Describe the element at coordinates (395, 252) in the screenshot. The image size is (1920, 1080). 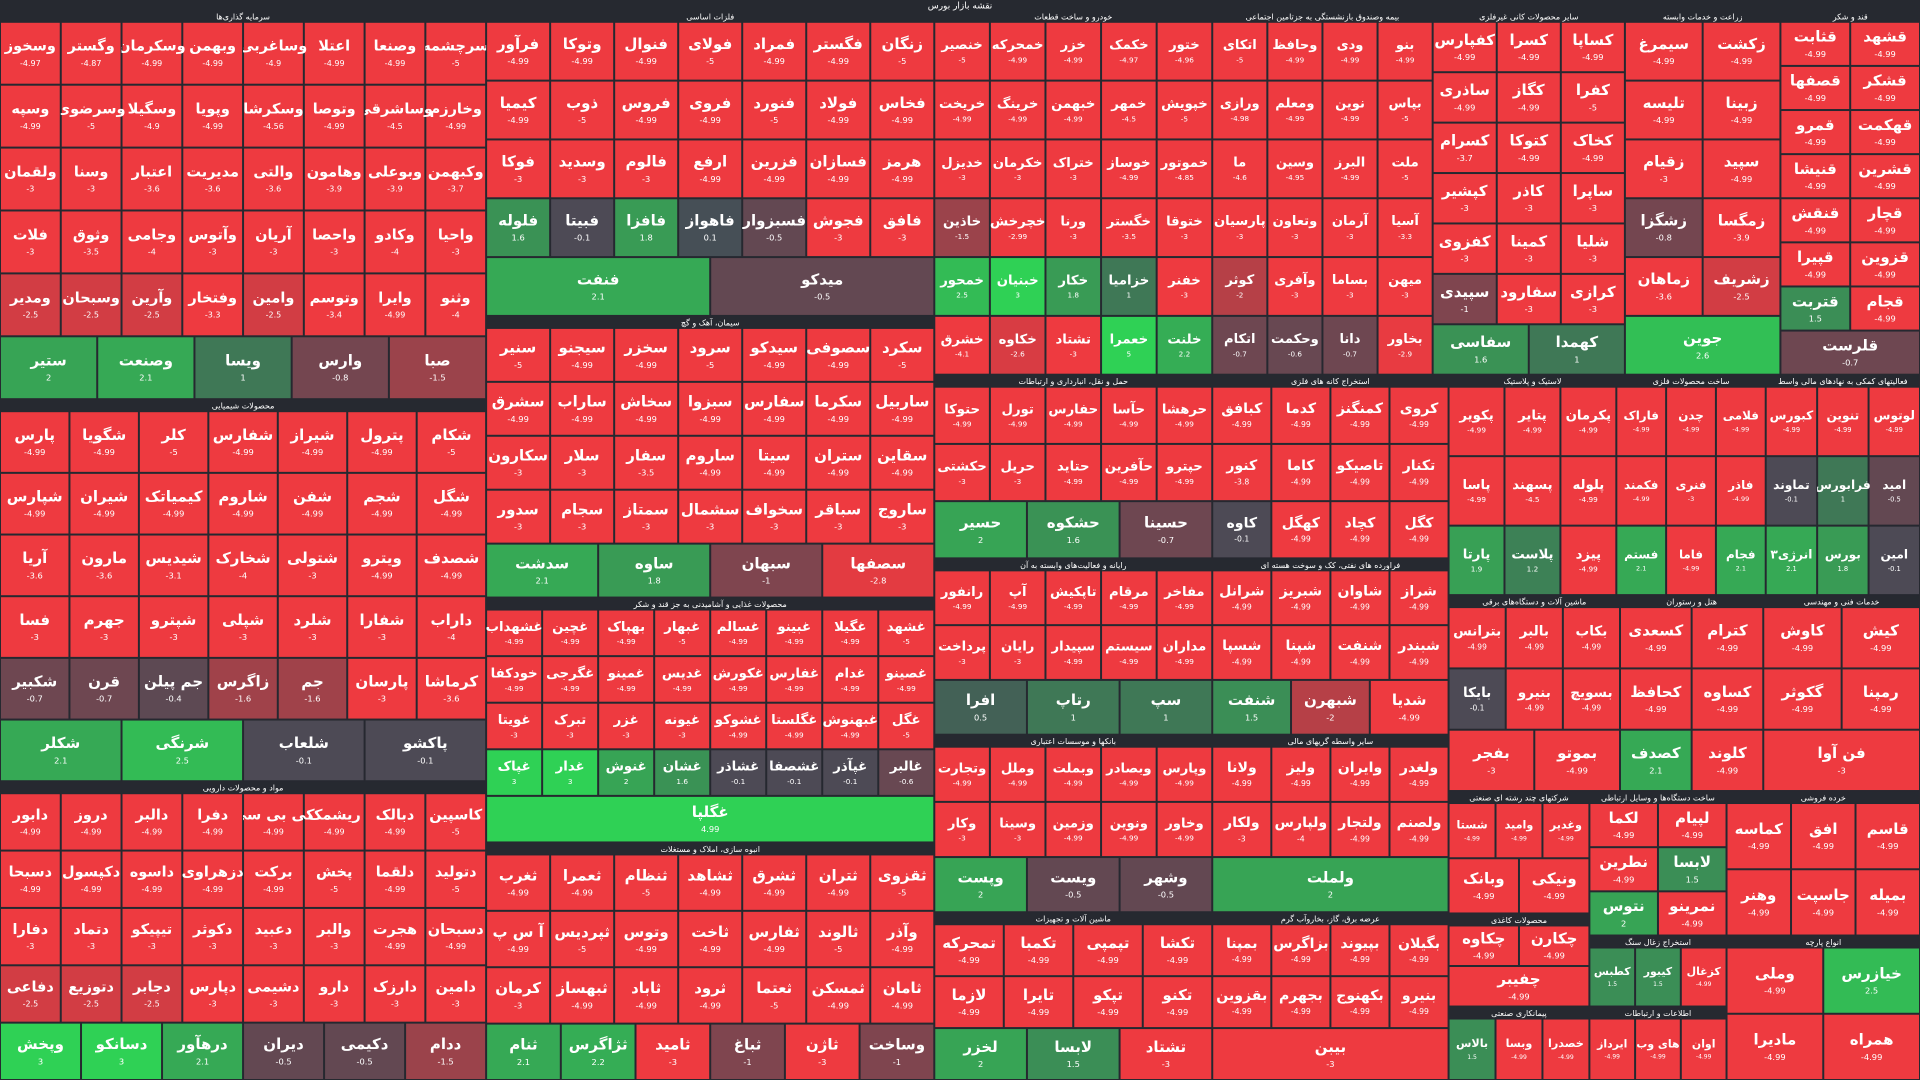
I see `tile-value: -4` at that location.